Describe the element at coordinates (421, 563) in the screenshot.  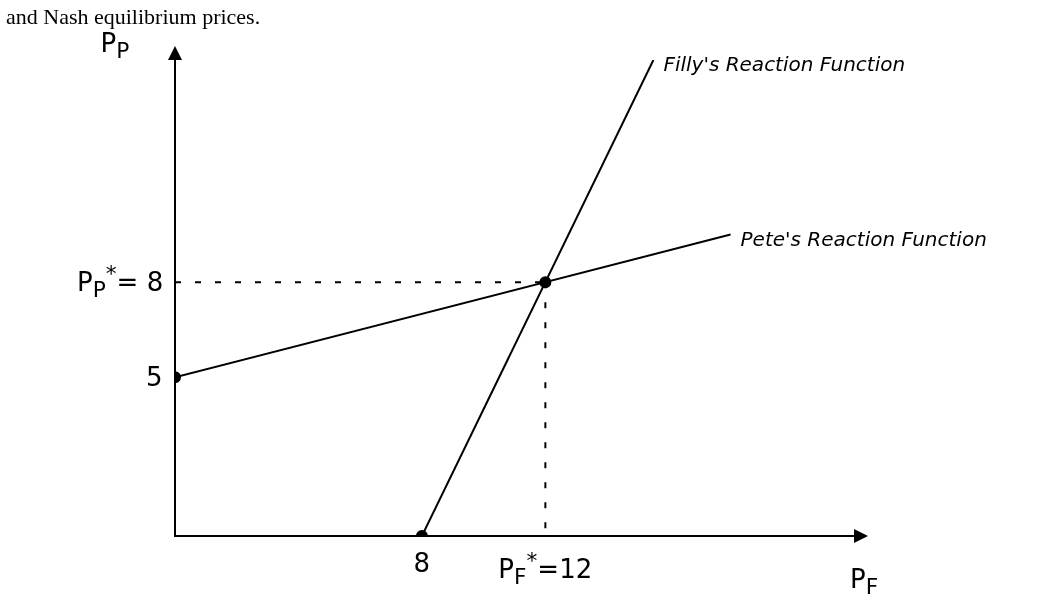
I see `x-tick-label: 8` at that location.